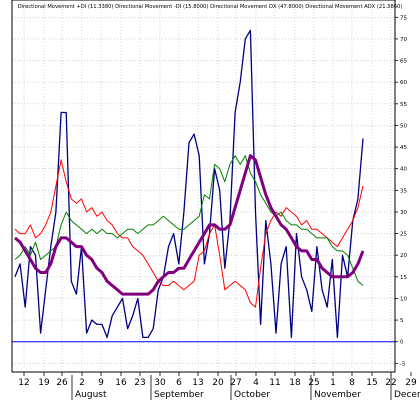  What do you see at coordinates (44, 383) in the screenshot?
I see `x-day-label: 19` at bounding box center [44, 383].